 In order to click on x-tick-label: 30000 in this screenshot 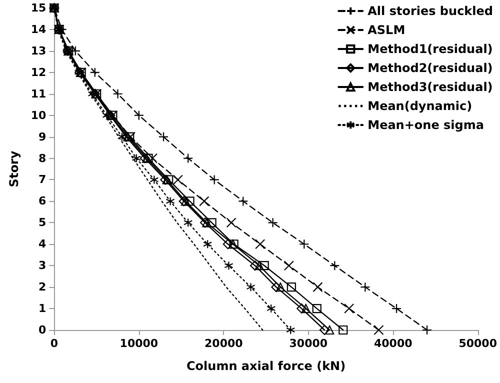, I will do `click(308, 343)`.